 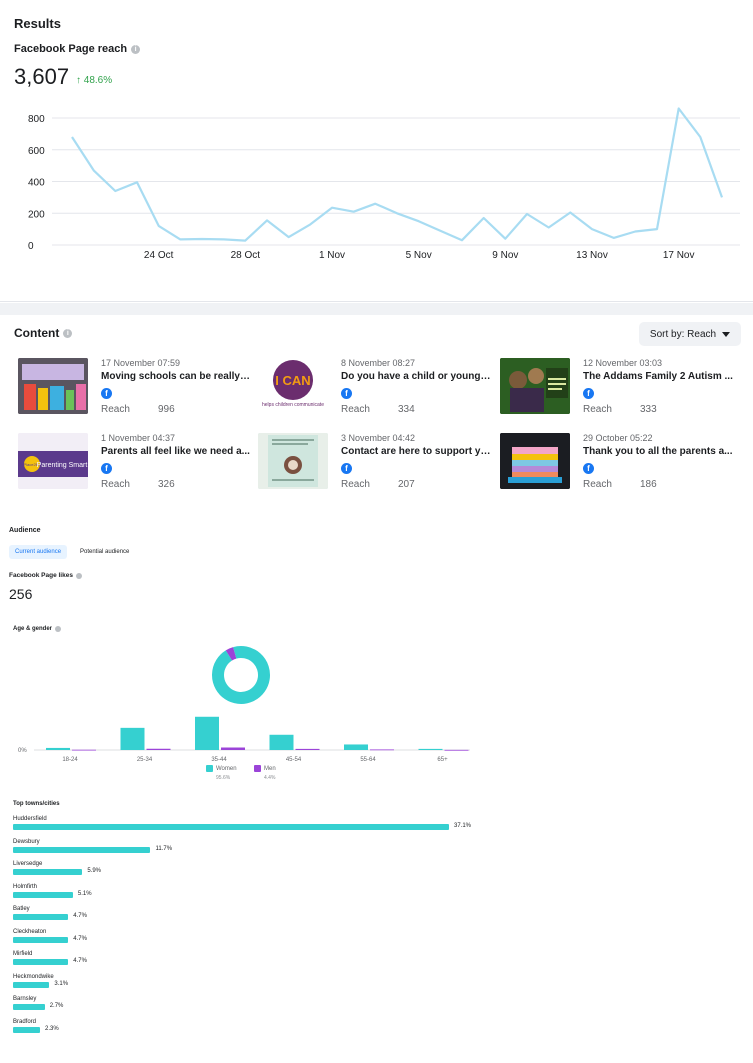 What do you see at coordinates (25, 999) in the screenshot?
I see `town-name: Barnsley` at bounding box center [25, 999].